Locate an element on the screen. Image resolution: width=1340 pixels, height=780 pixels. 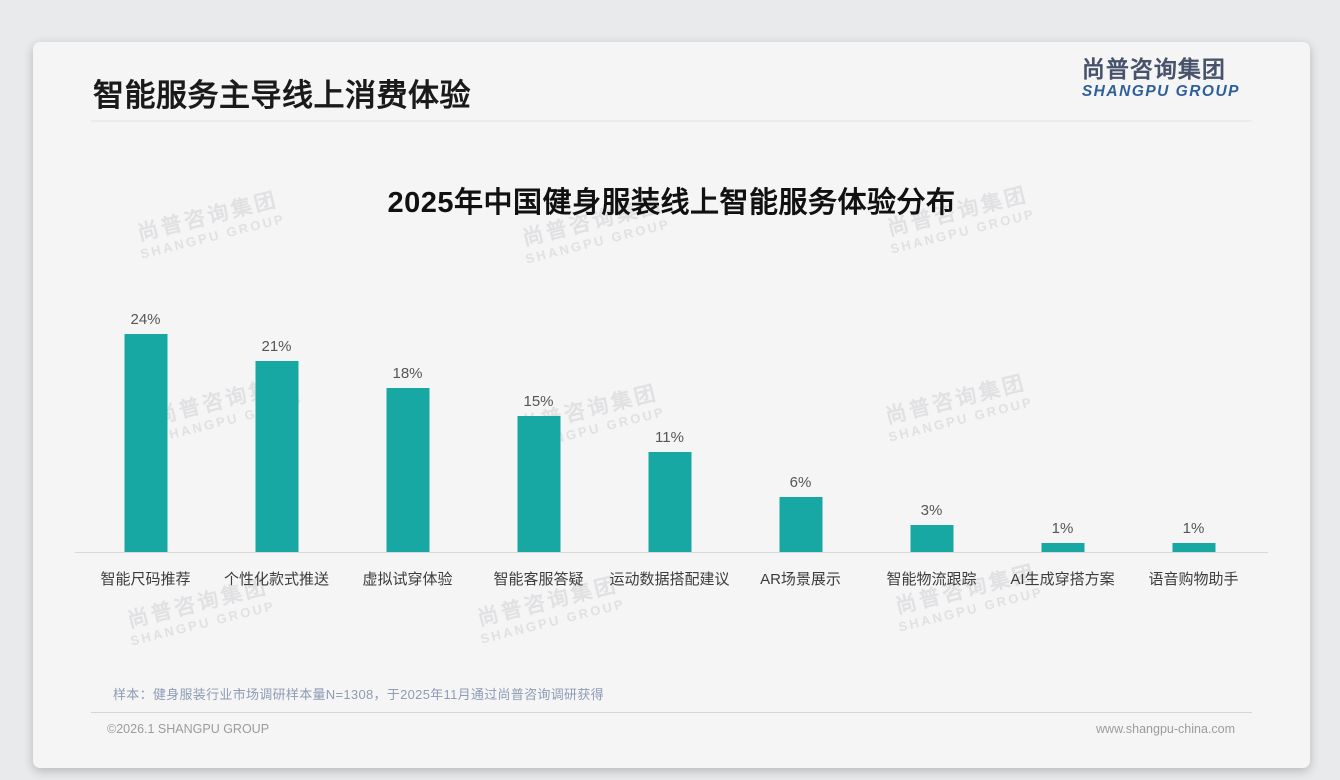
website-url: www.shangpu-china.com is located at coordinates (1165, 729).